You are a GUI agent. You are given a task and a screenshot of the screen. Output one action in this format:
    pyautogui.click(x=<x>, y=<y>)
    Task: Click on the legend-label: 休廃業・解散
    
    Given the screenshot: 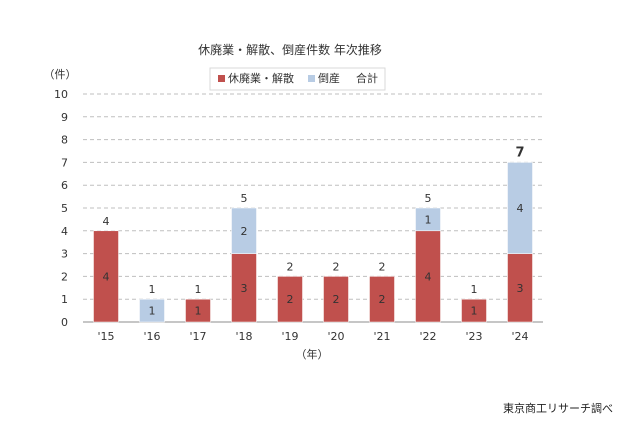 What is the action you would take?
    pyautogui.click(x=261, y=78)
    